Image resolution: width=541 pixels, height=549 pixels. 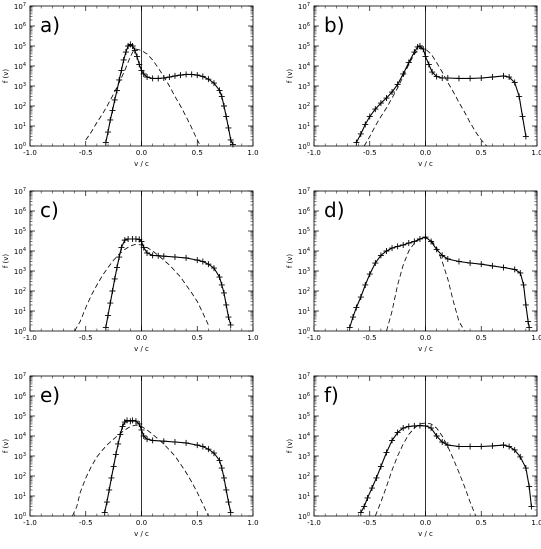 What do you see at coordinates (304, 291) in the screenshot?
I see `y-tick-label: 10²` at bounding box center [304, 291].